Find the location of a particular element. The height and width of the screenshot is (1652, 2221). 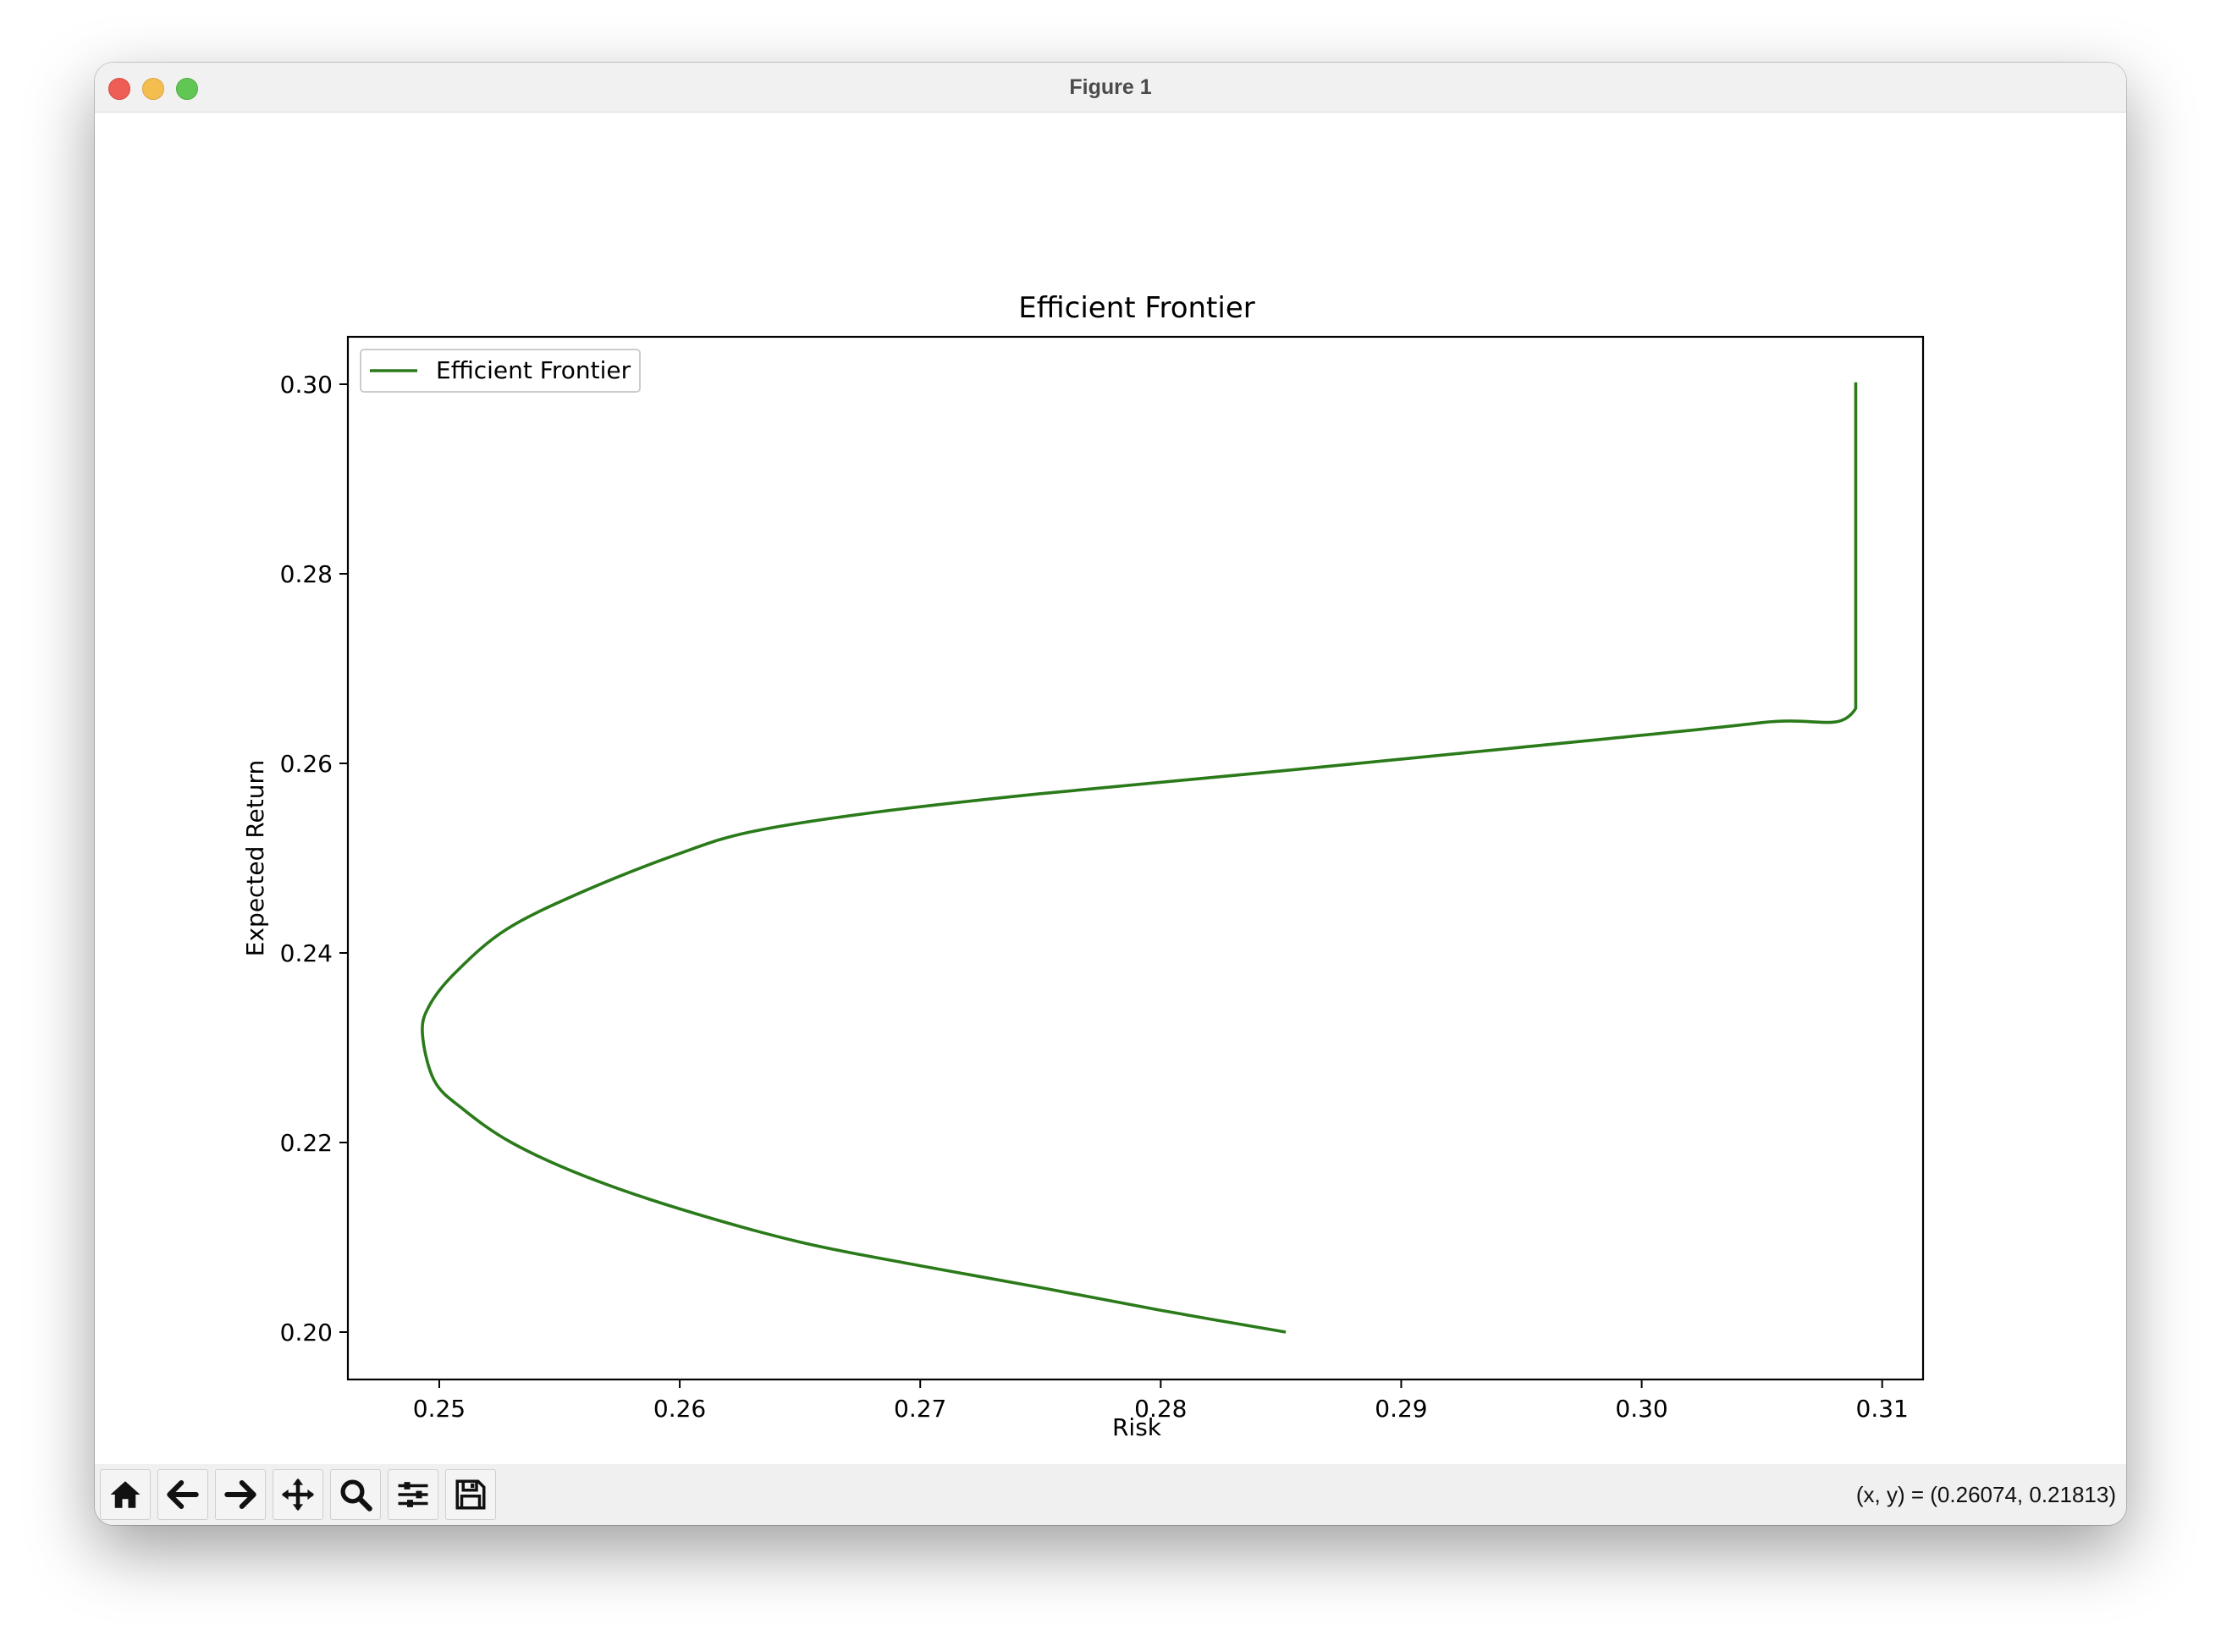

sliders-icon is located at coordinates (413, 1494).